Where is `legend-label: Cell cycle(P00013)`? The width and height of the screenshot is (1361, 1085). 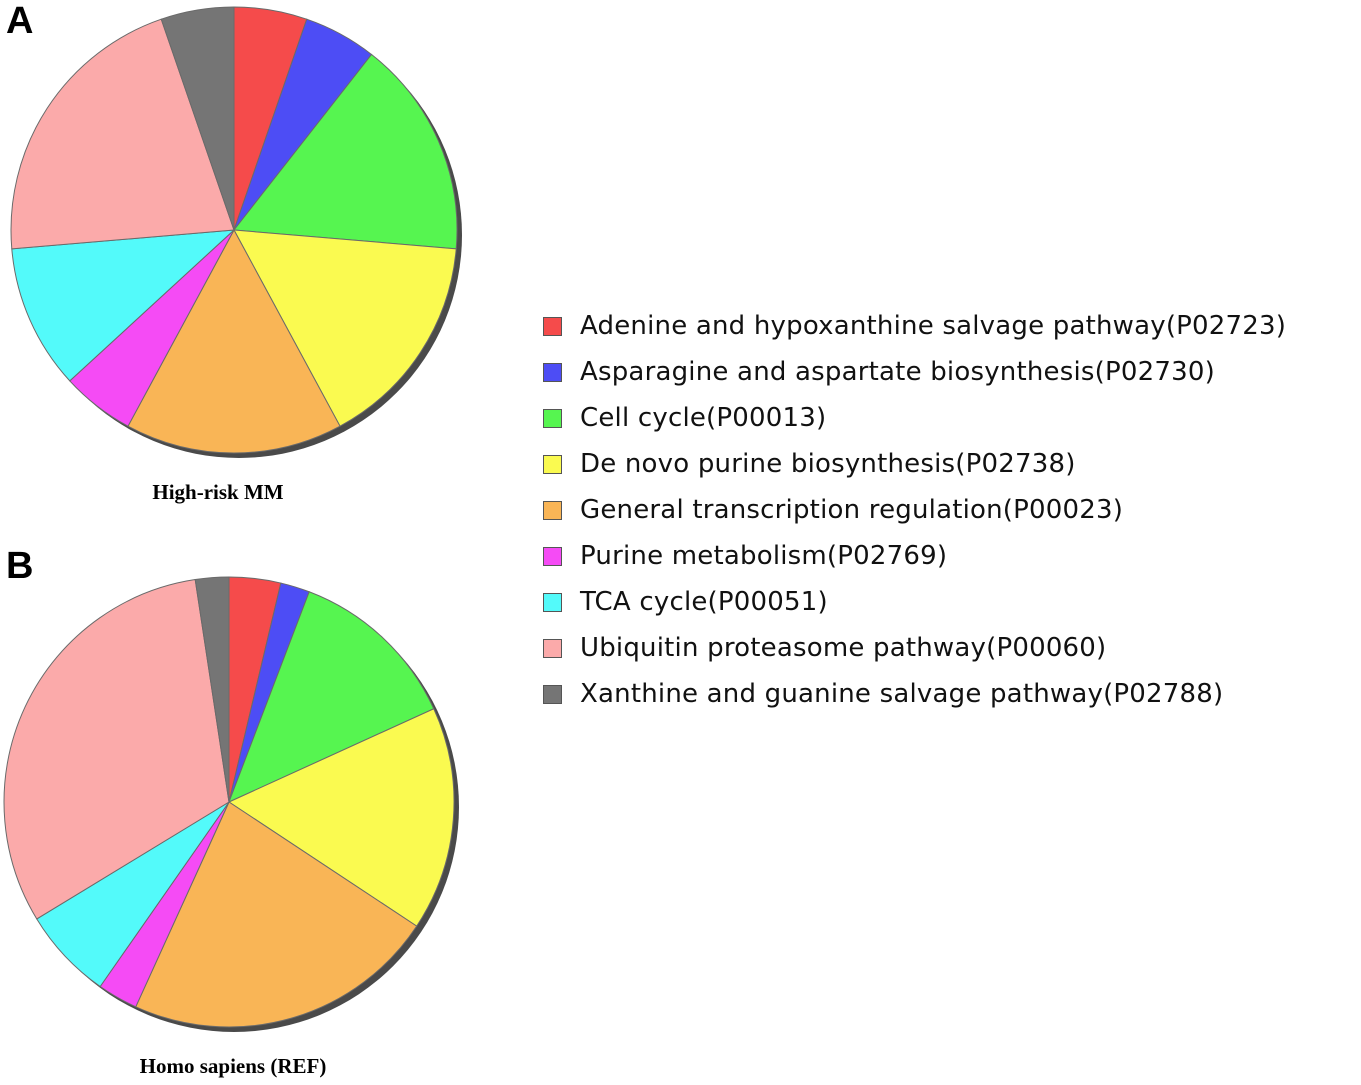 legend-label: Cell cycle(P00013) is located at coordinates (703, 418).